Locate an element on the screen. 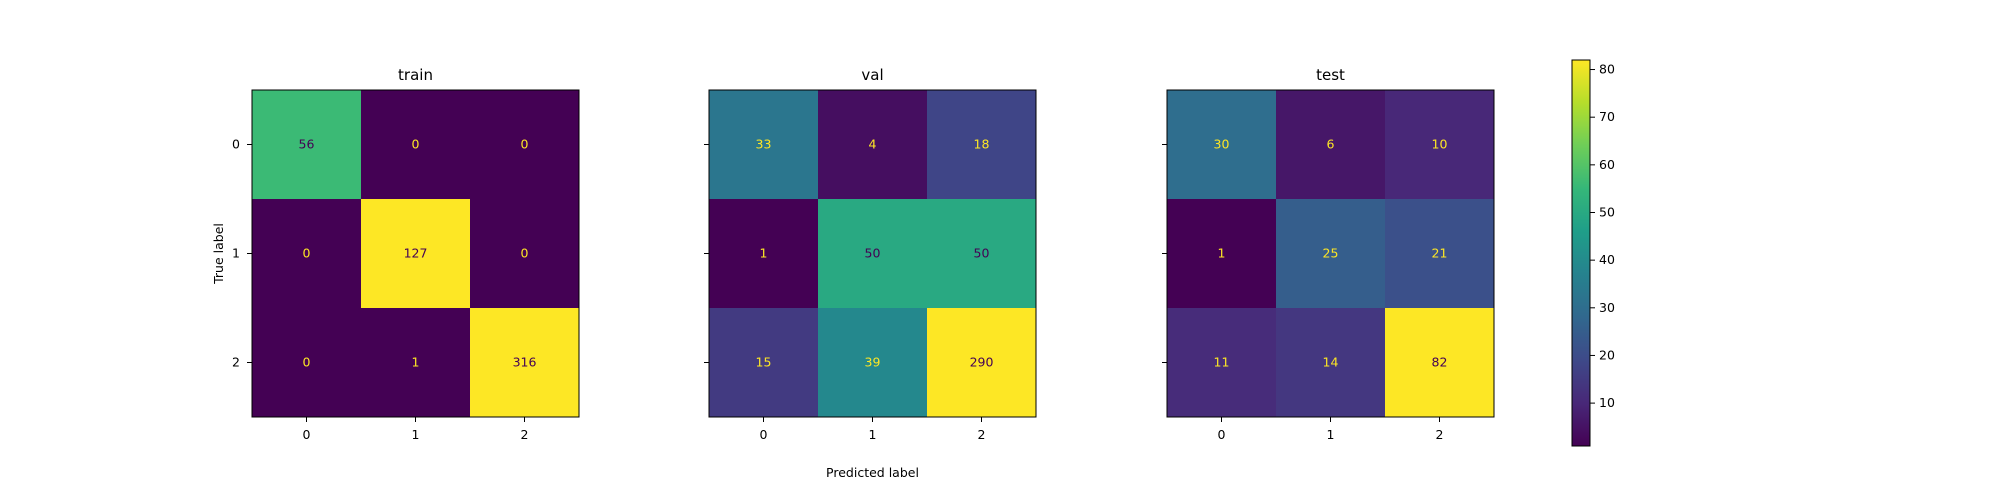 This screenshot has width=2000, height=500. test-title: test is located at coordinates (1330, 75).